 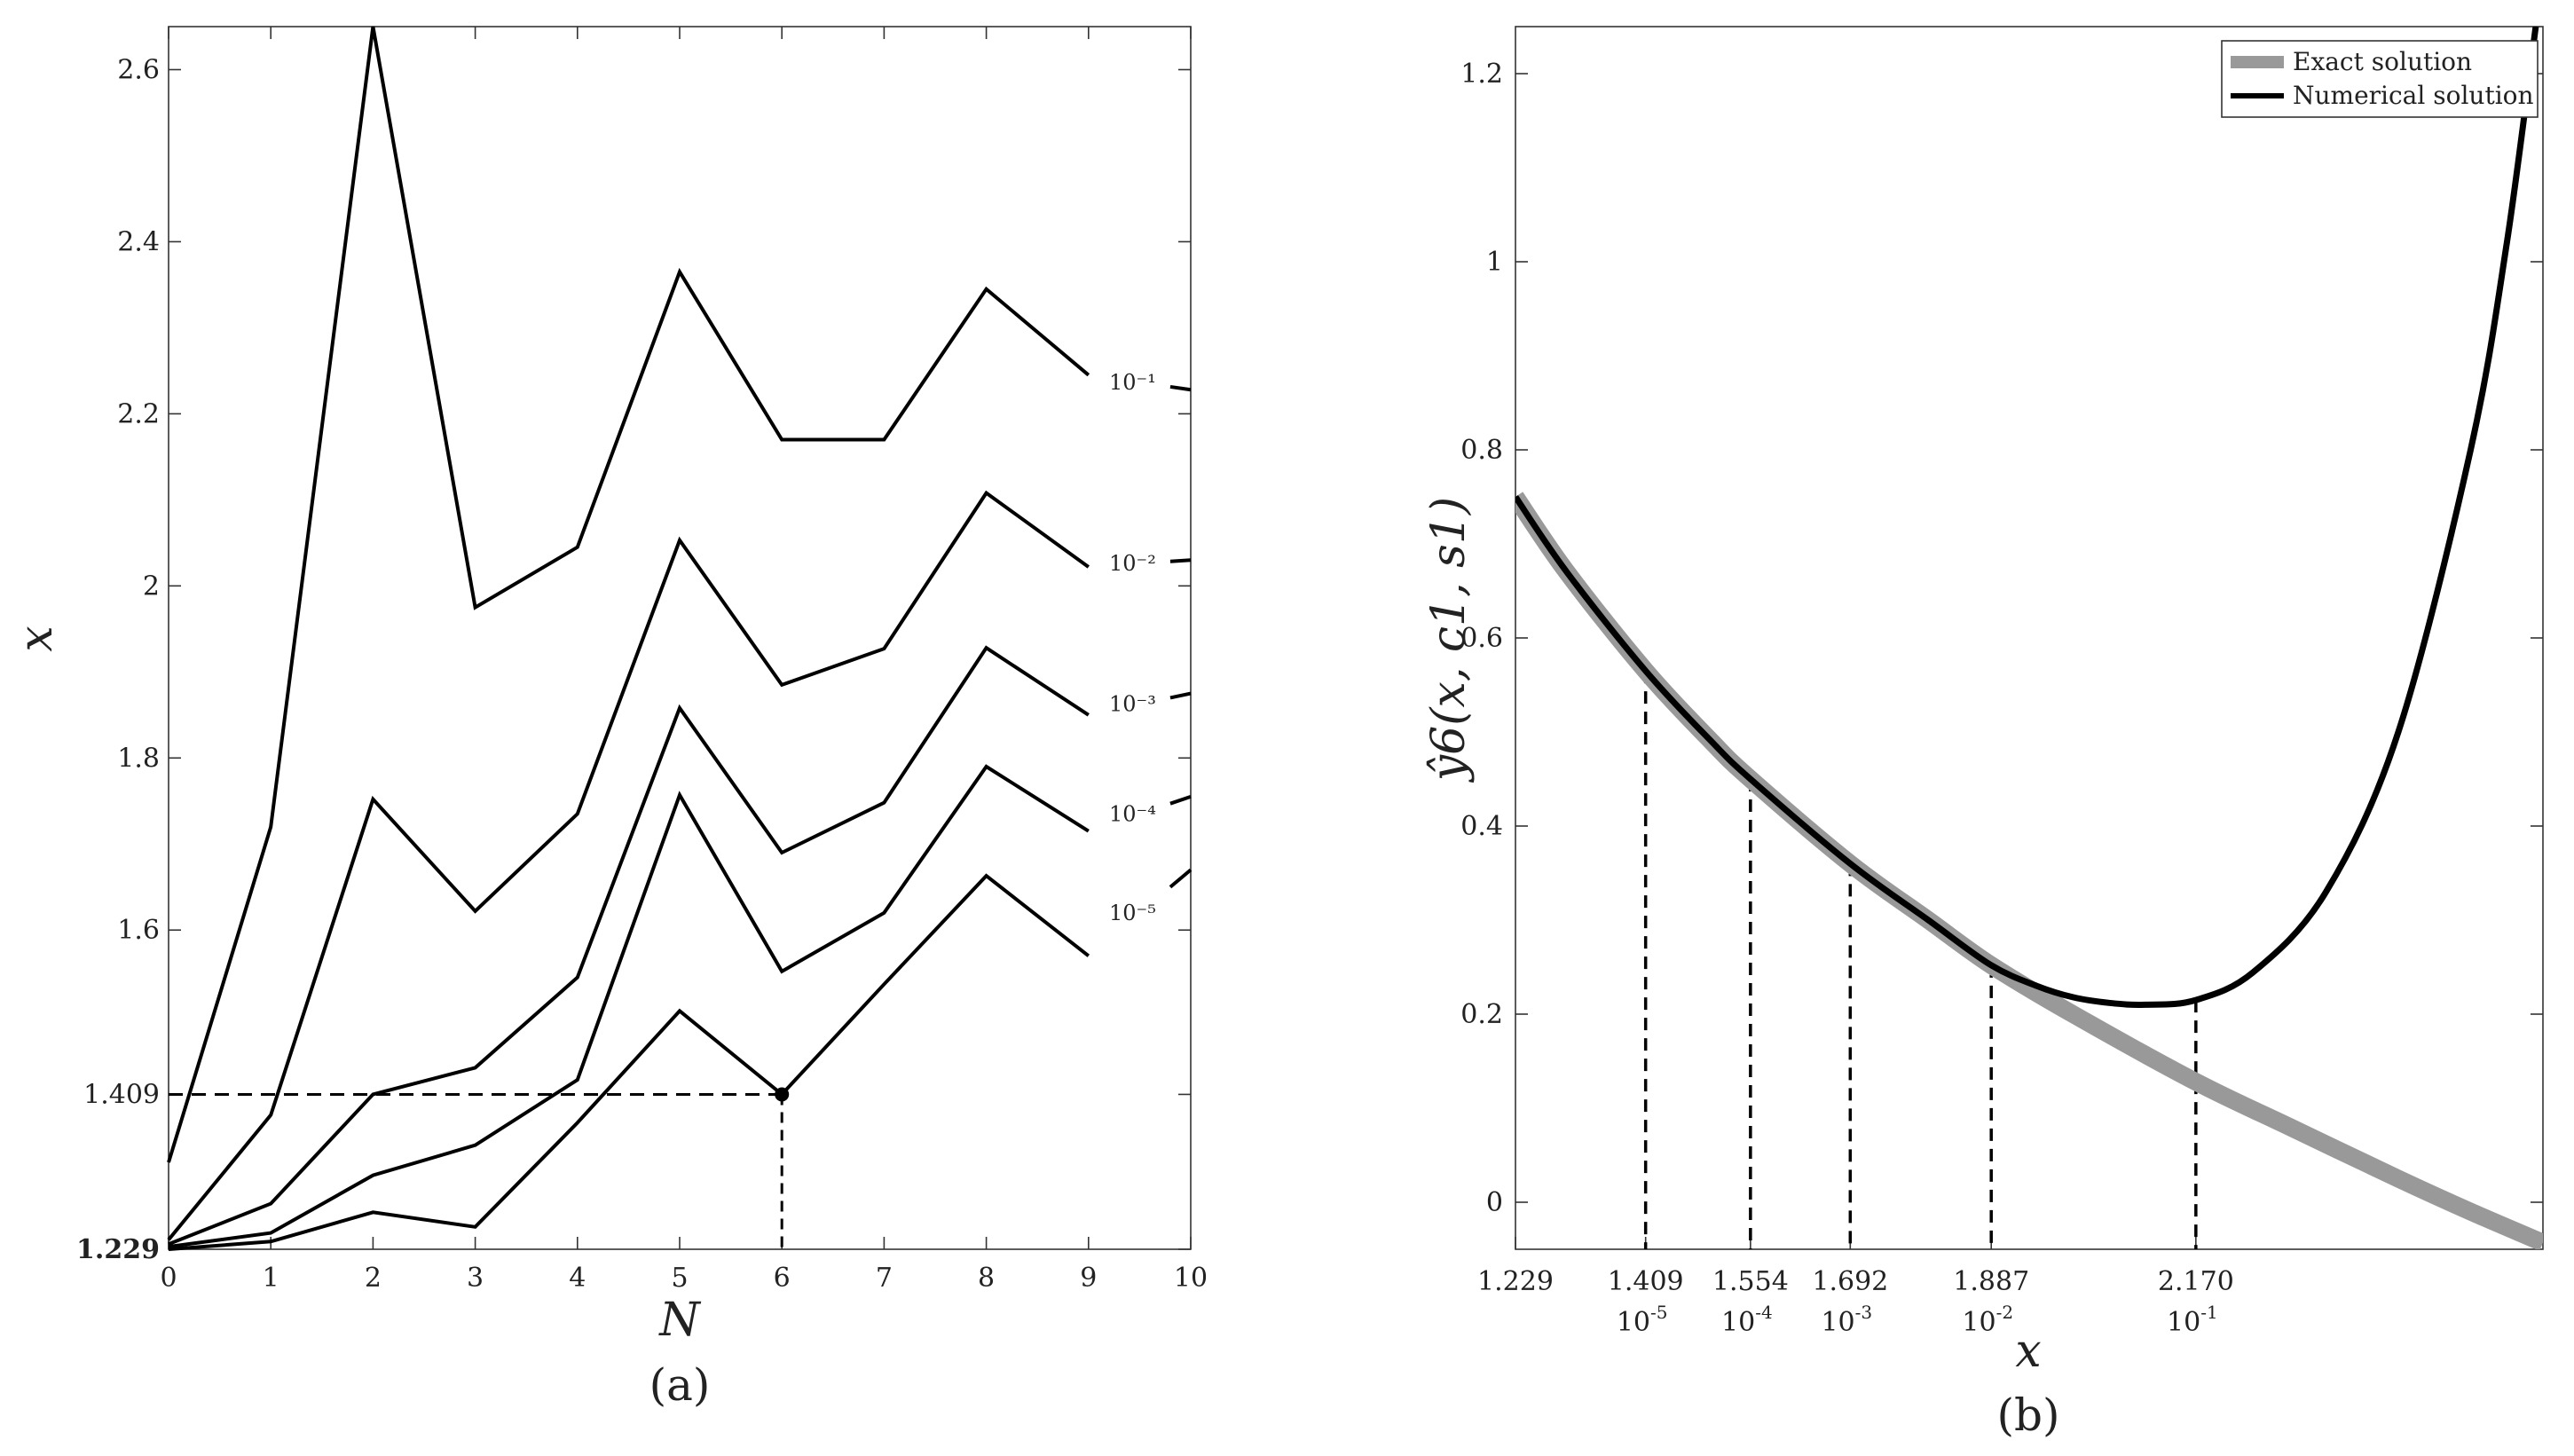 I want to click on b-x-tick-sublabel: 10⁻⁴, so click(x=1747, y=1320).